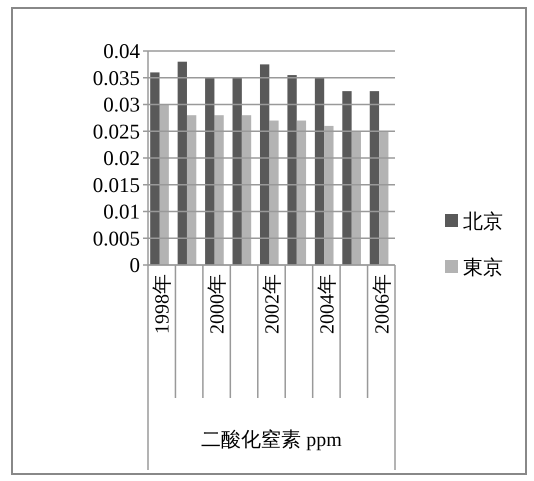 Image resolution: width=534 pixels, height=481 pixels. I want to click on x-tick-label: 2004年, so click(327, 304).